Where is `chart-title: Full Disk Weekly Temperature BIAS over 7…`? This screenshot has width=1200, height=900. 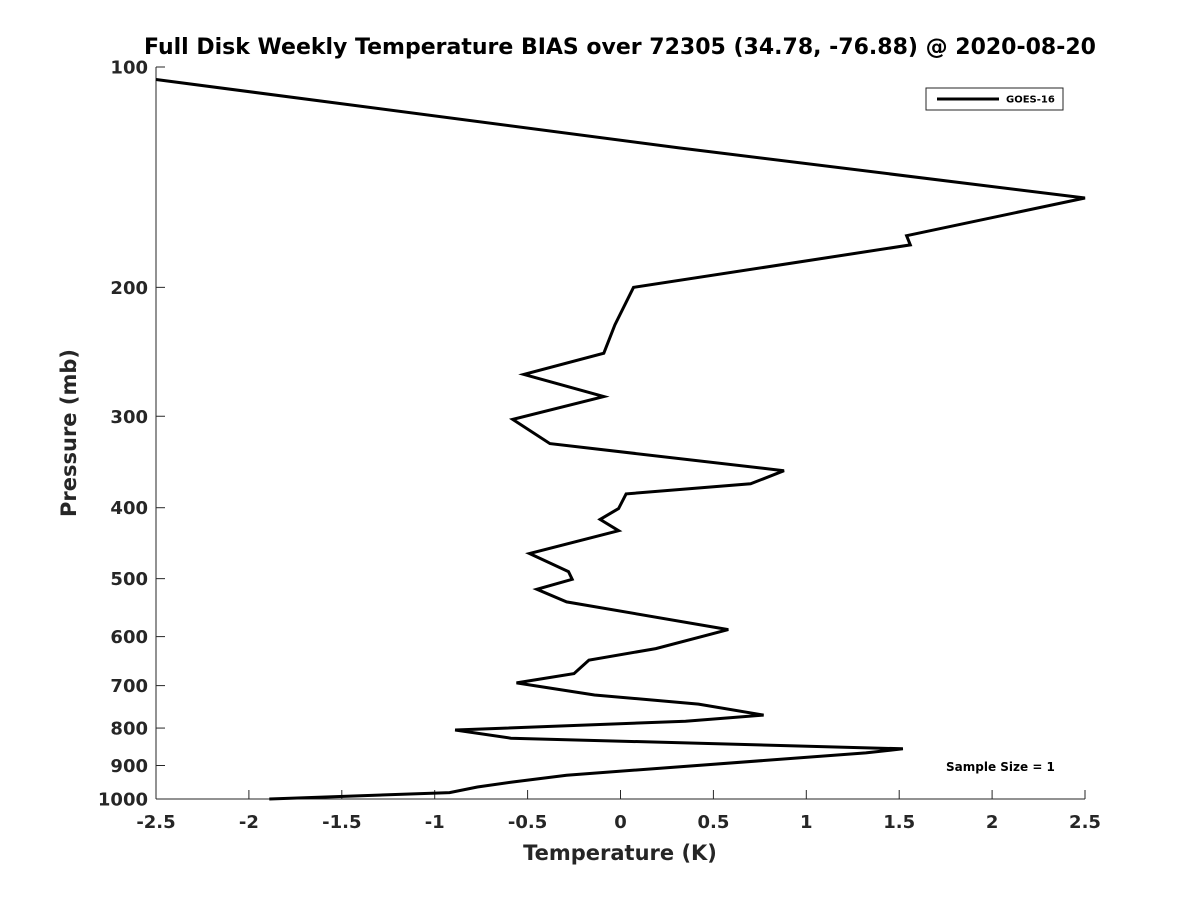
chart-title: Full Disk Weekly Temperature BIAS over 7… is located at coordinates (620, 47).